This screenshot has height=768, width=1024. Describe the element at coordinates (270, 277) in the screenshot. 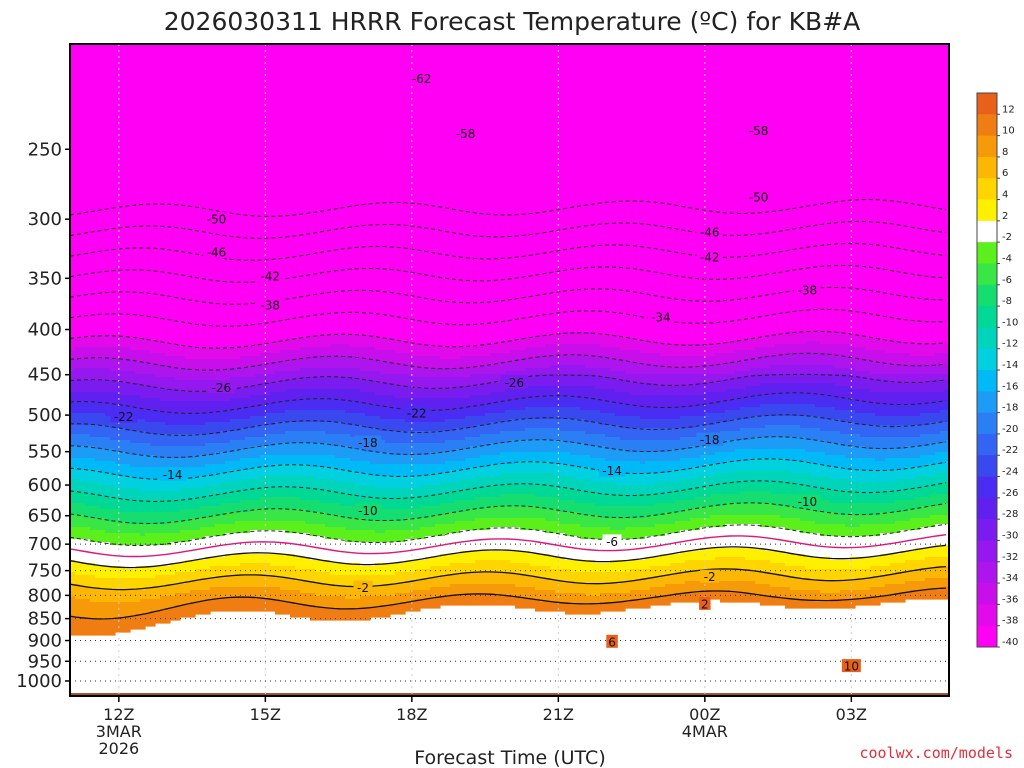

I see `contour-label: -42` at that location.